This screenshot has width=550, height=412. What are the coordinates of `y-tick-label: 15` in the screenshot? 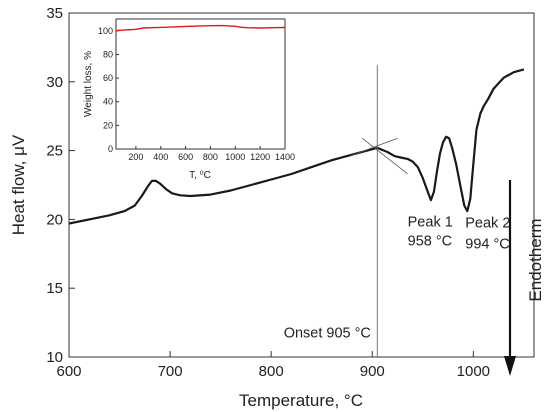 It's located at (54, 288).